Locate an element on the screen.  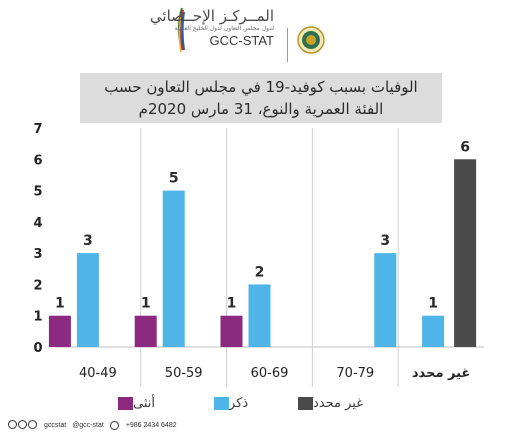
data-label: 5 is located at coordinates (174, 179).